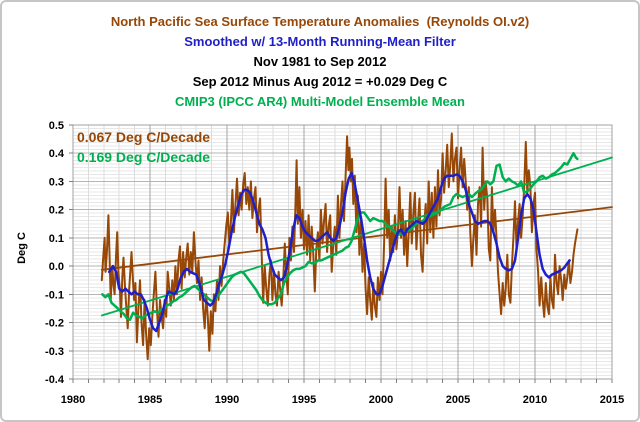  What do you see at coordinates (54, 295) in the screenshot?
I see `y-tick-label: -0.1` at bounding box center [54, 295].